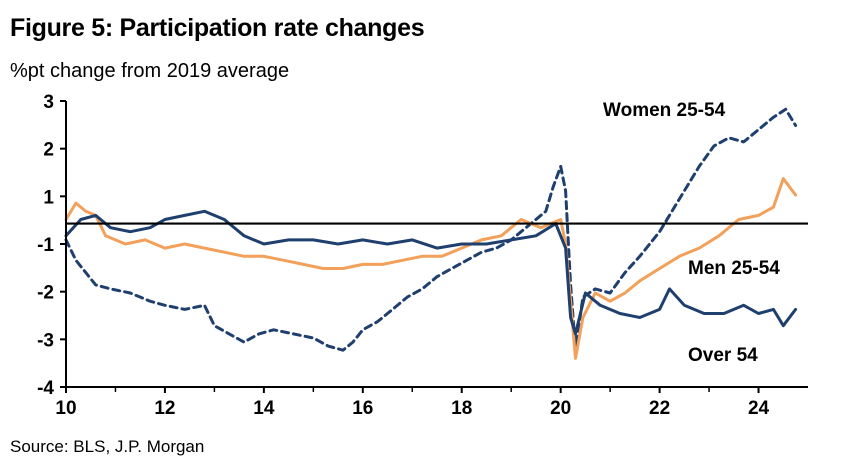 Image resolution: width=852 pixels, height=470 pixels. What do you see at coordinates (45, 340) in the screenshot?
I see `y-tick-label: -3` at bounding box center [45, 340].